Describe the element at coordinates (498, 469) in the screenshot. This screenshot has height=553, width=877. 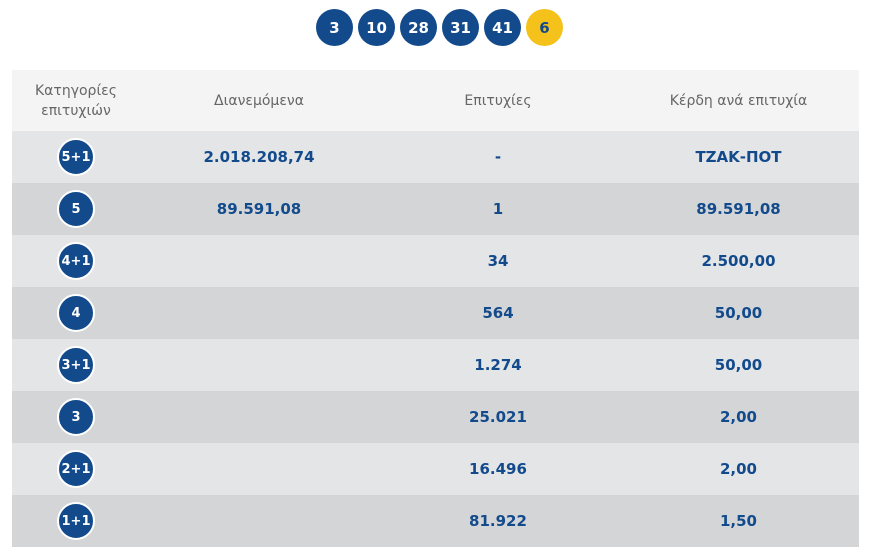
I see `winners-cell: 16.496` at that location.